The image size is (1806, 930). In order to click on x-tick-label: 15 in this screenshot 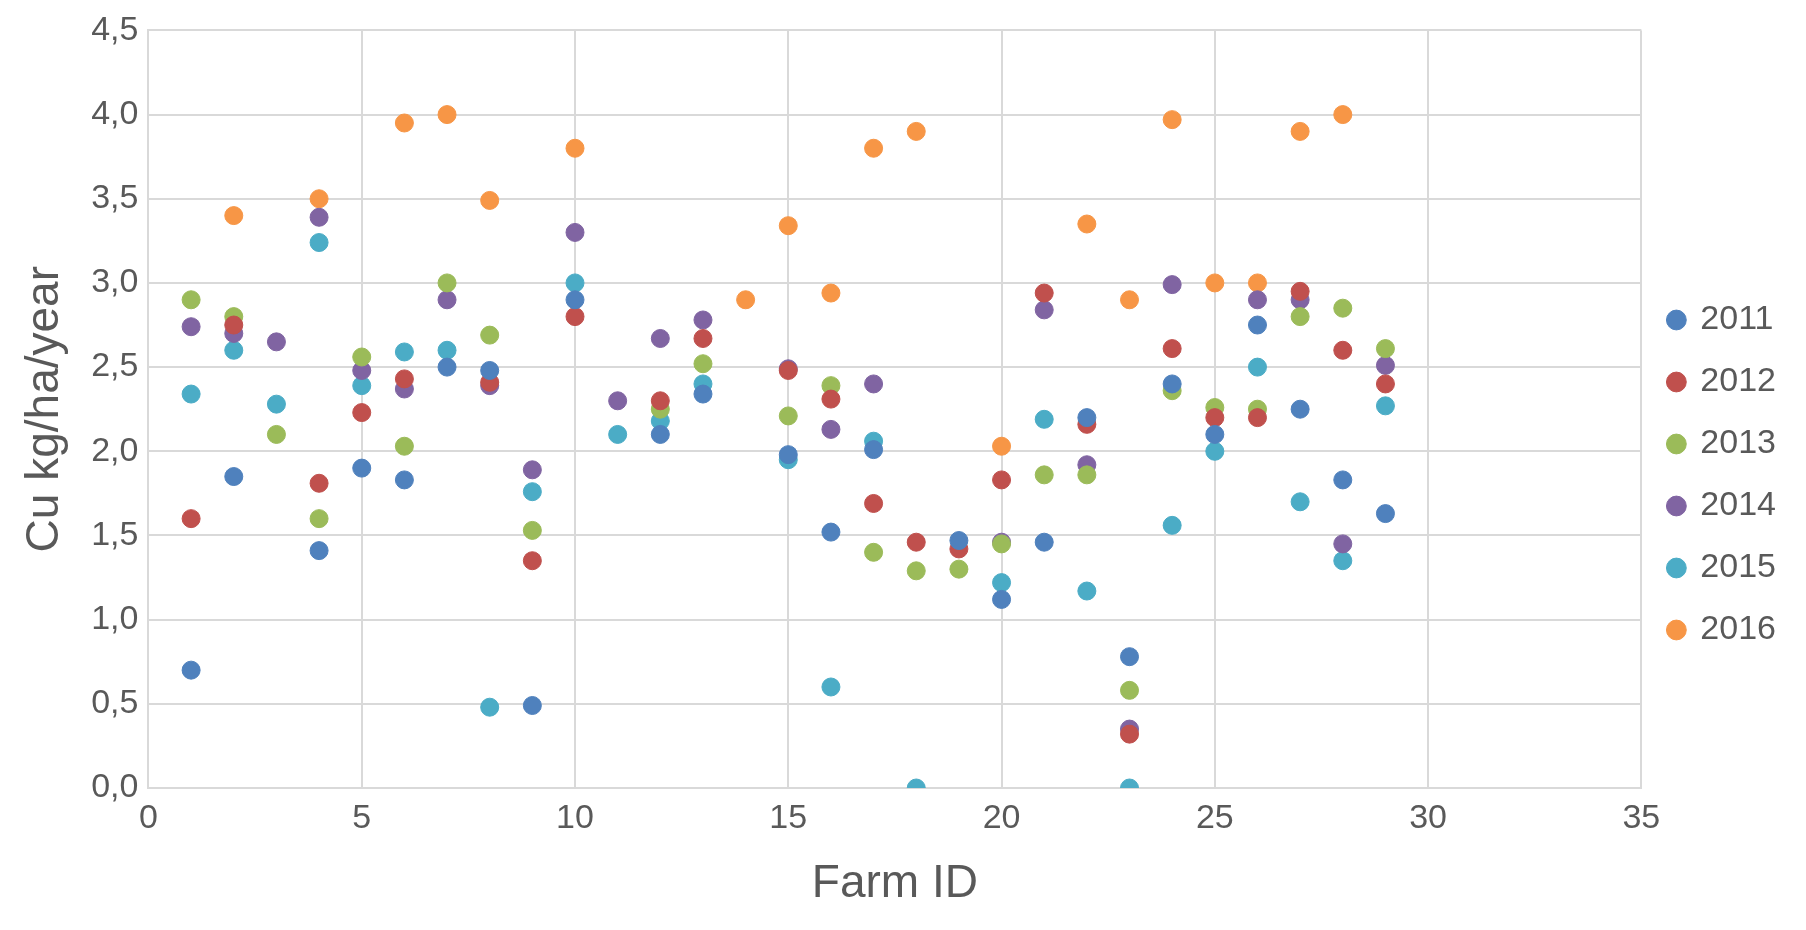, I will do `click(788, 815)`.